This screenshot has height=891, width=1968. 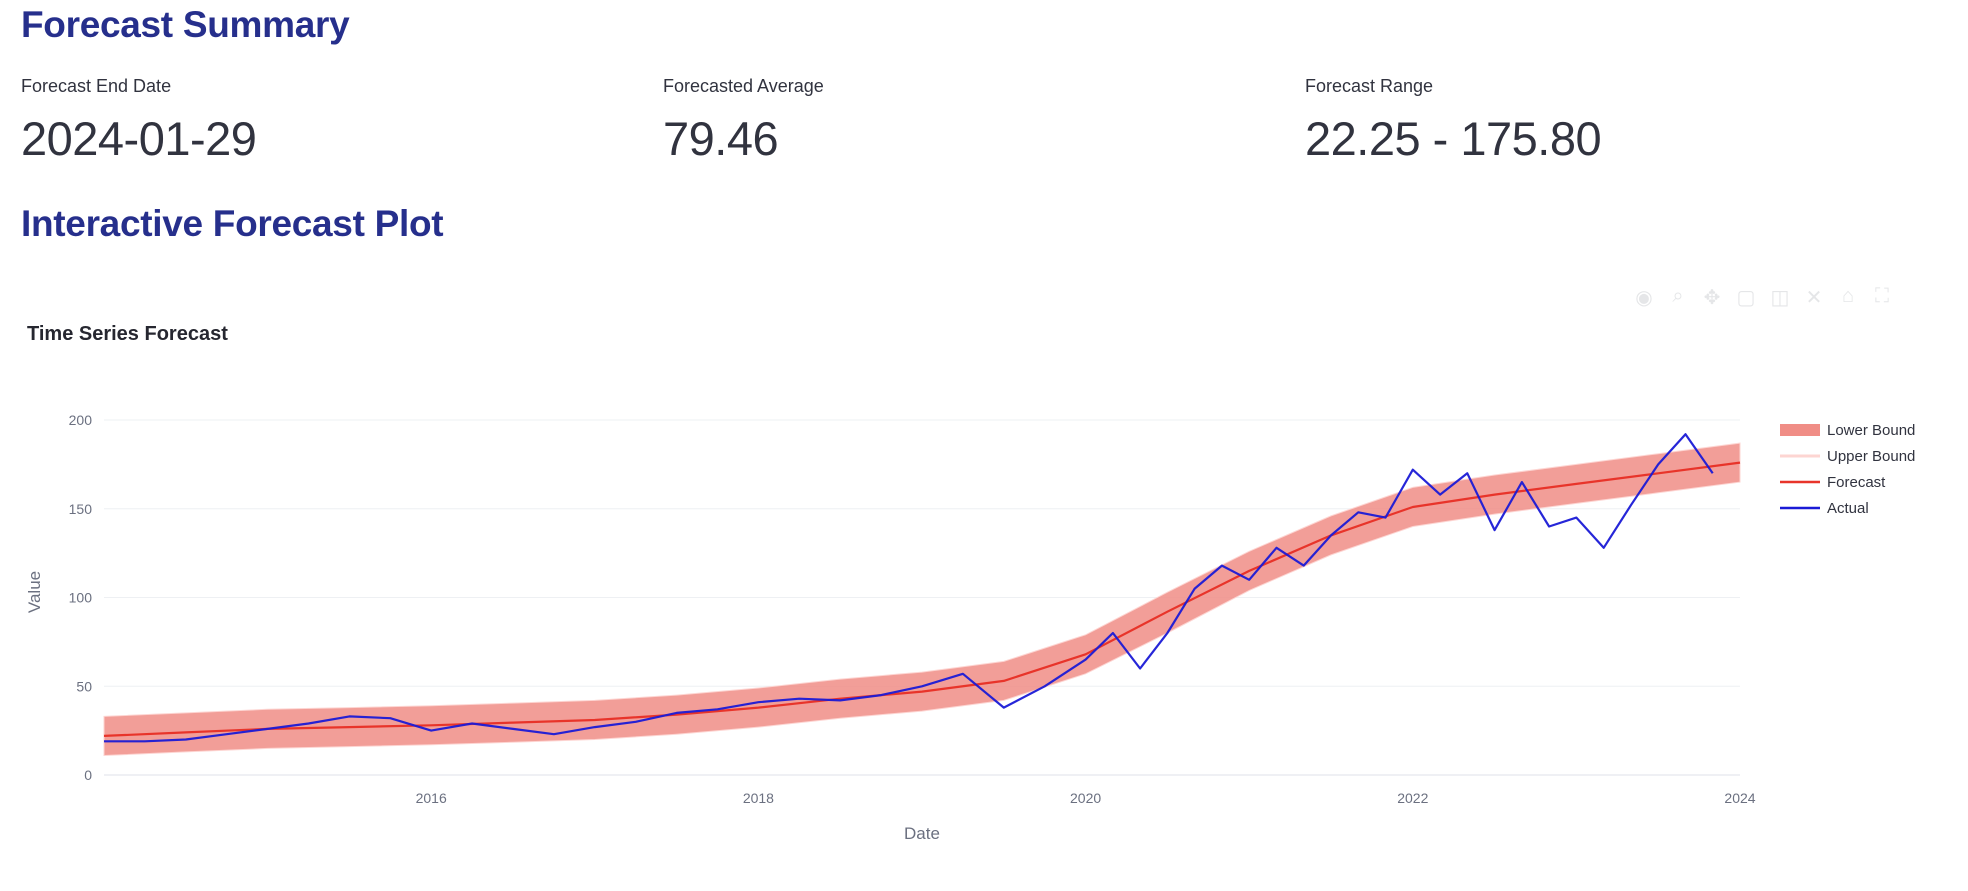 I want to click on legend-swatch, so click(x=1800, y=430).